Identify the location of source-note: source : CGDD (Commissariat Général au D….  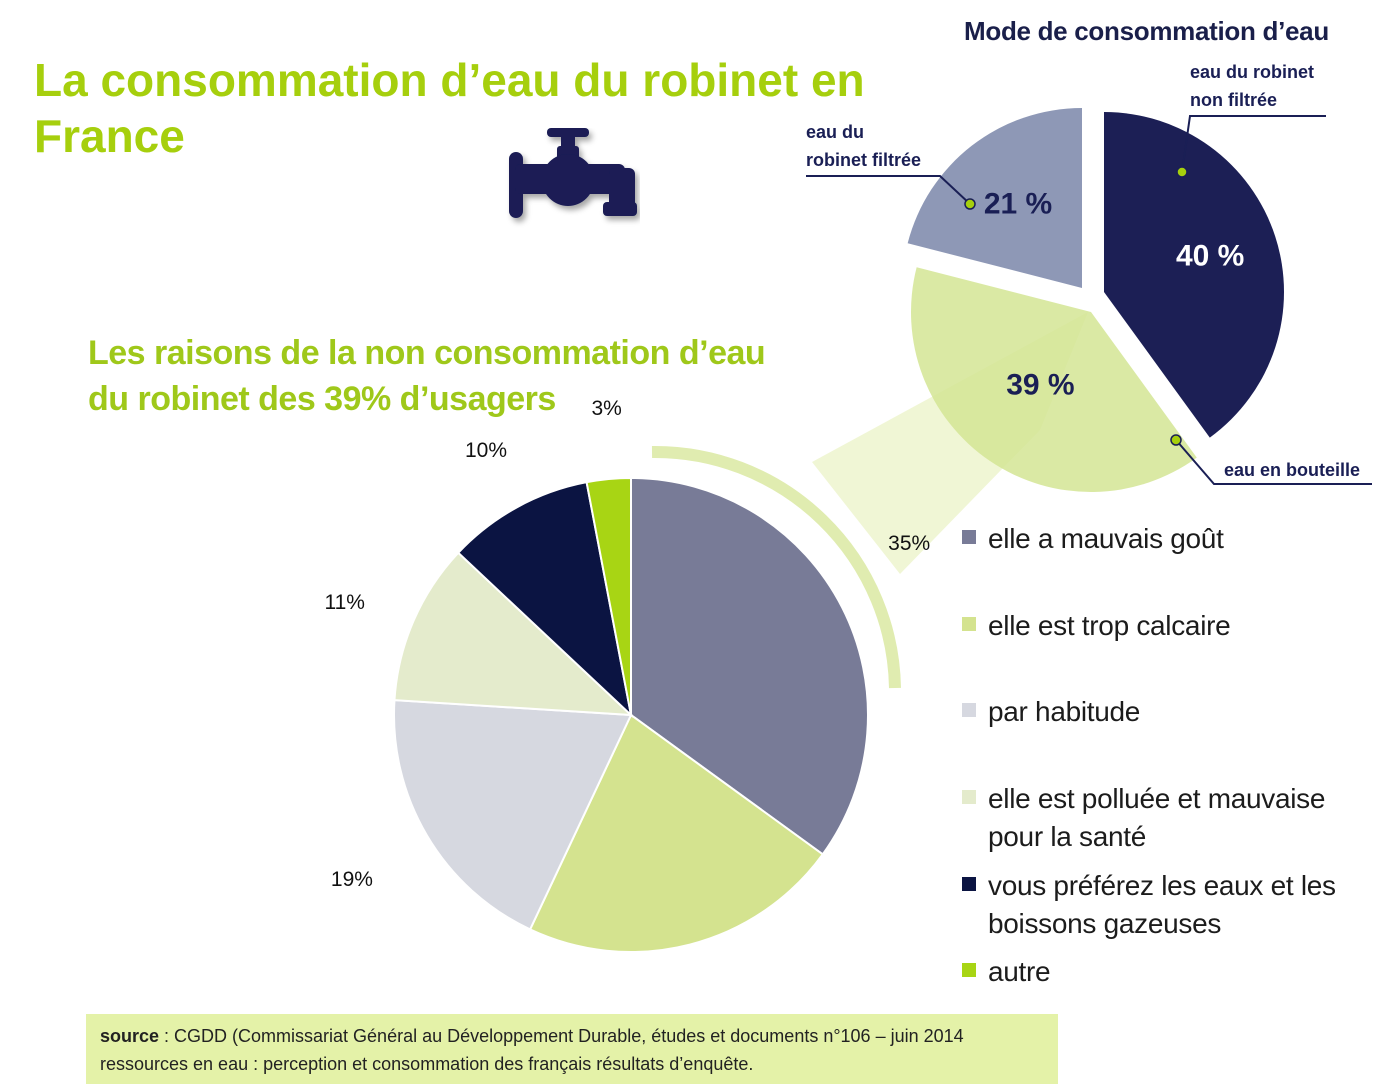
(572, 1049).